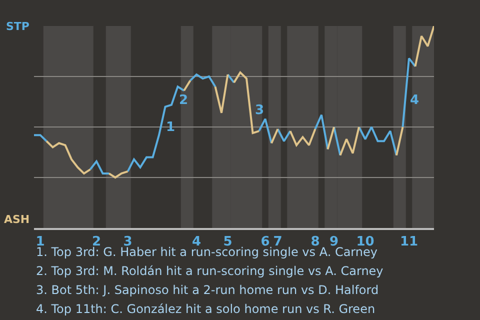  I want to click on text: ASH, so click(17, 219).